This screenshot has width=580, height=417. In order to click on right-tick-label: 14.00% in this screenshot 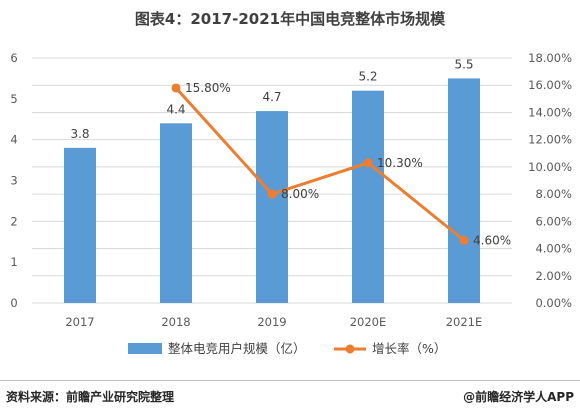, I will do `click(550, 112)`.